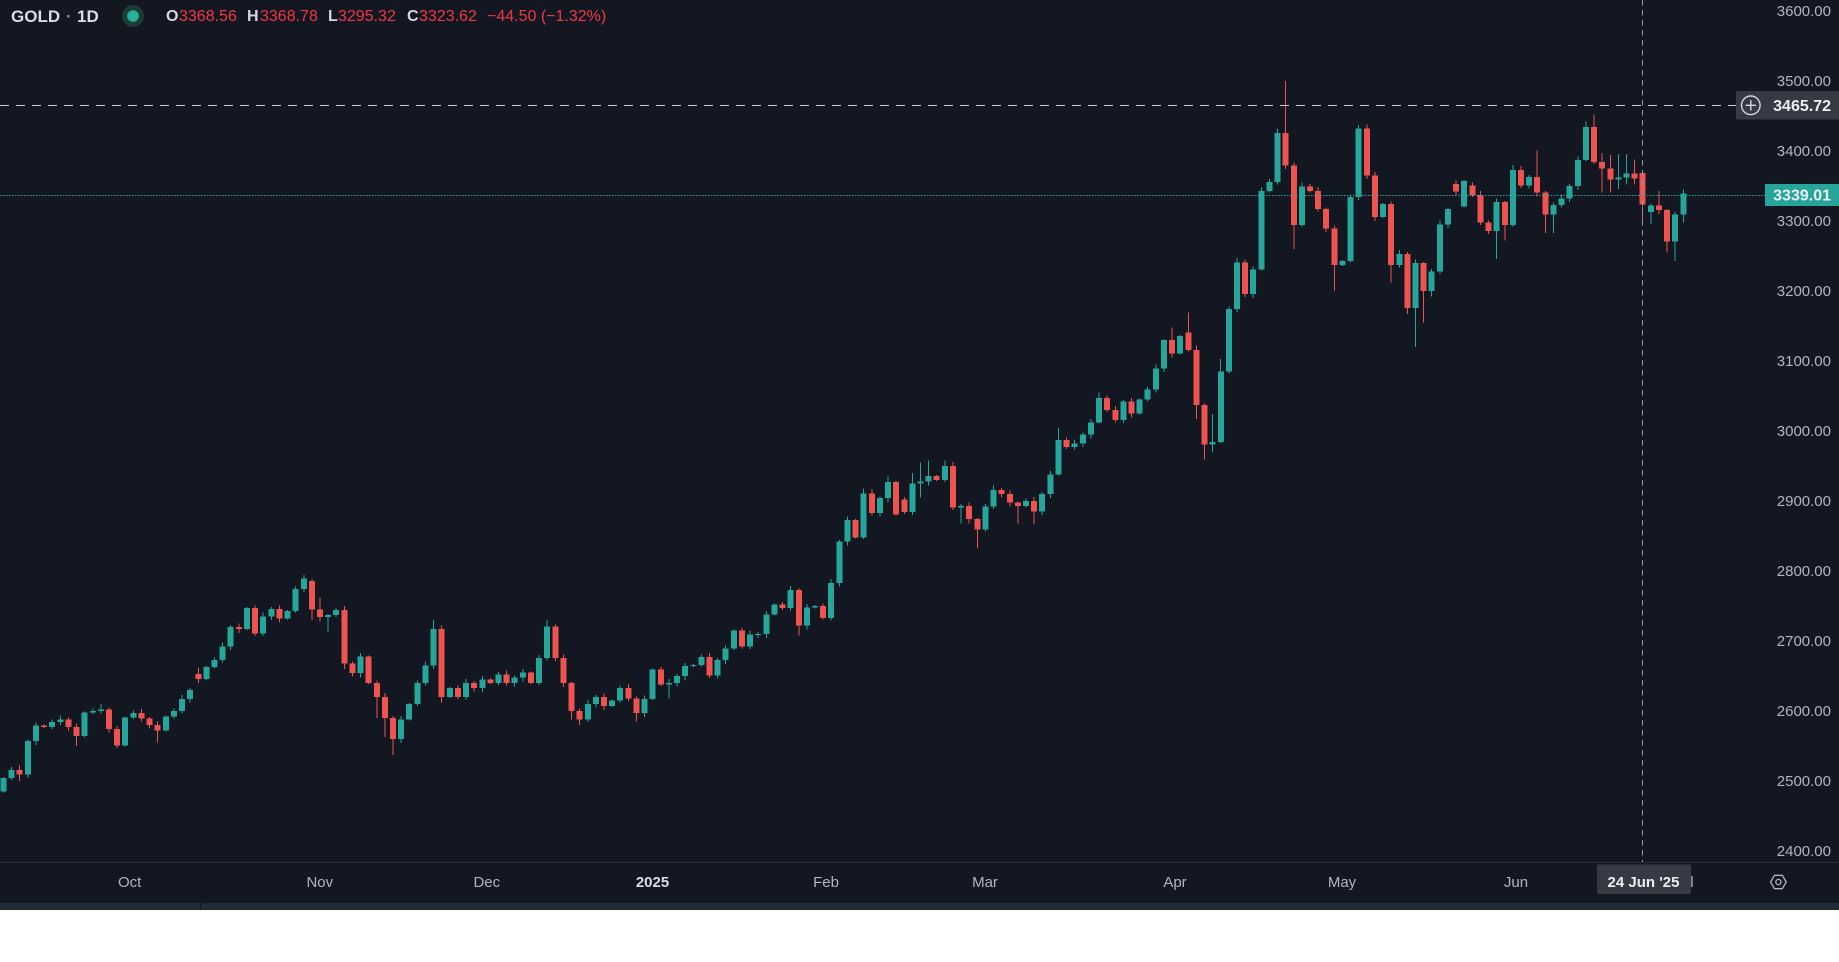 The width and height of the screenshot is (1839, 962). What do you see at coordinates (1804, 151) in the screenshot?
I see `svg-text: 3400.00` at bounding box center [1804, 151].